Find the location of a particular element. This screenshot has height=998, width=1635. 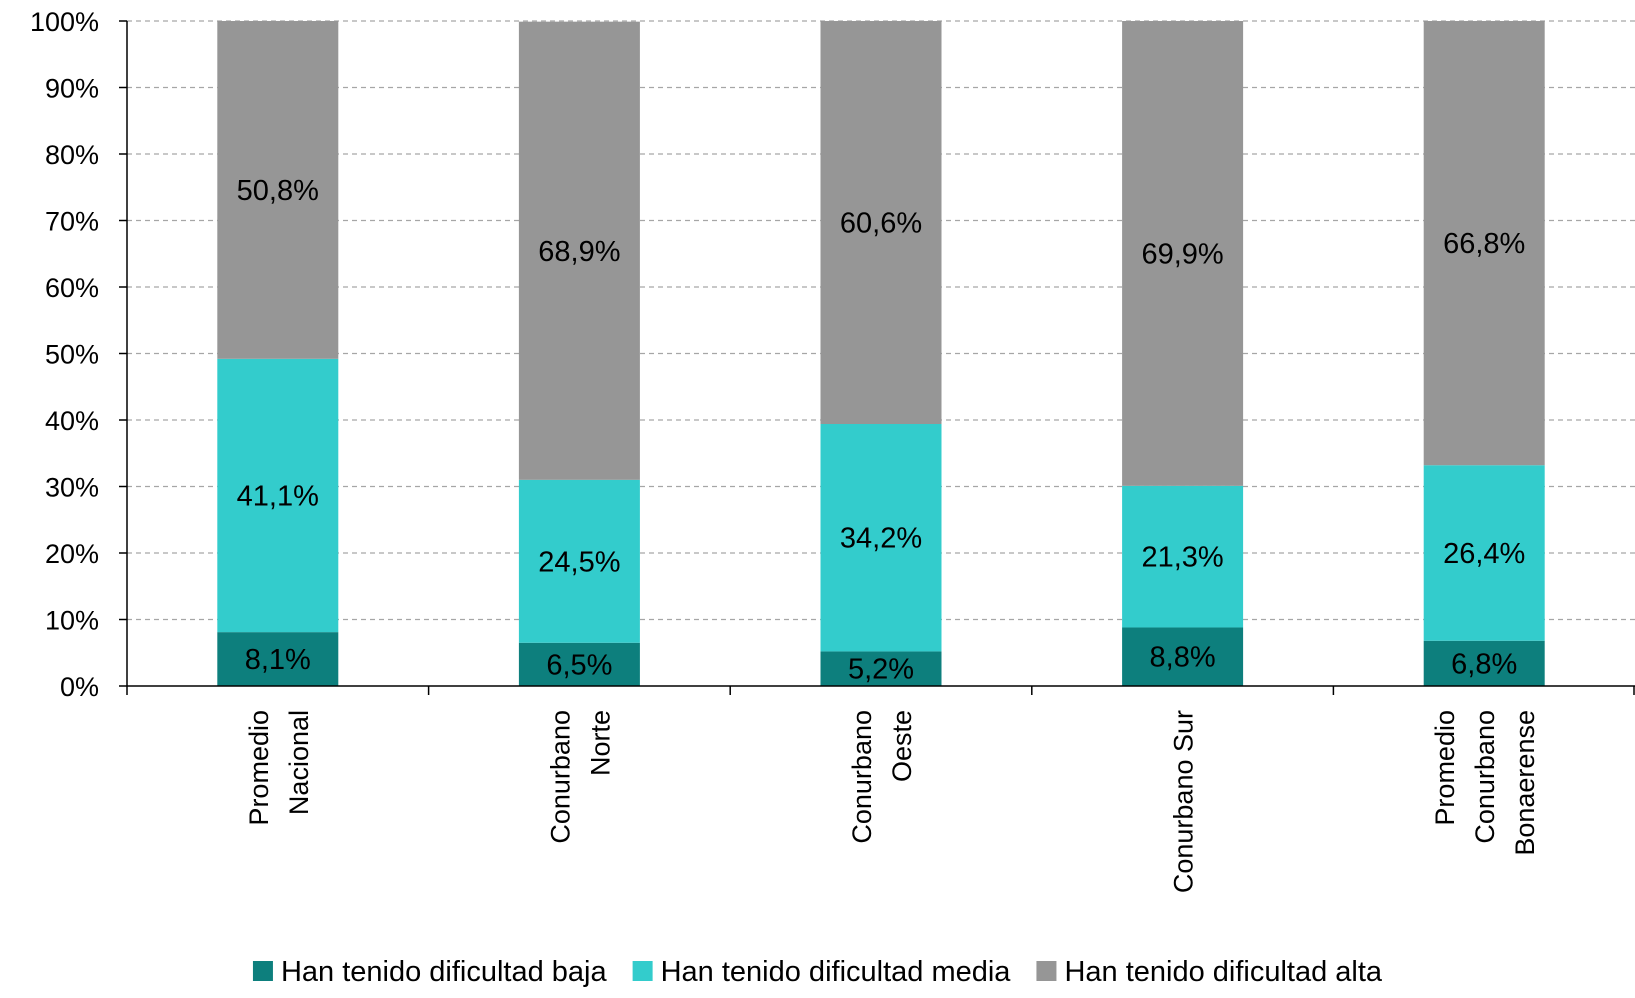

x-category-label: Nacional is located at coordinates (299, 762).